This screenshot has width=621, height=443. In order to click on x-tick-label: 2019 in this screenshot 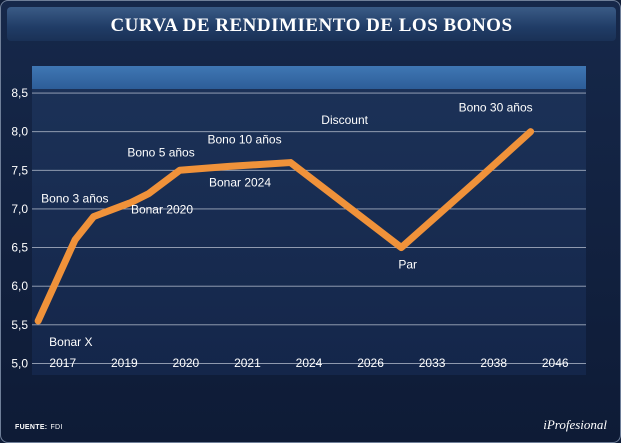, I will do `click(124, 363)`.